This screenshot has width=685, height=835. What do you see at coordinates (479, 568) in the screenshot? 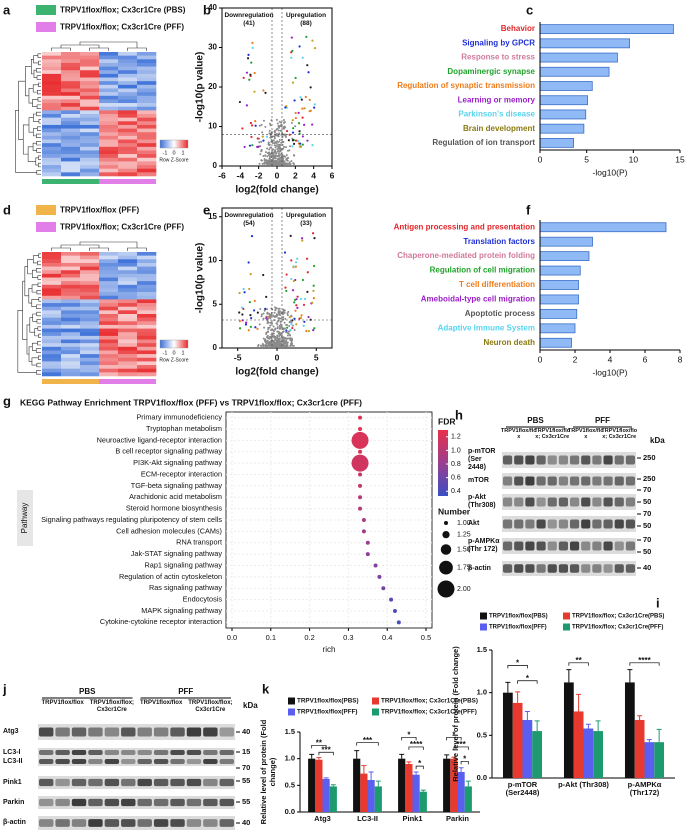
I see `row-label: β-actin` at bounding box center [479, 568].